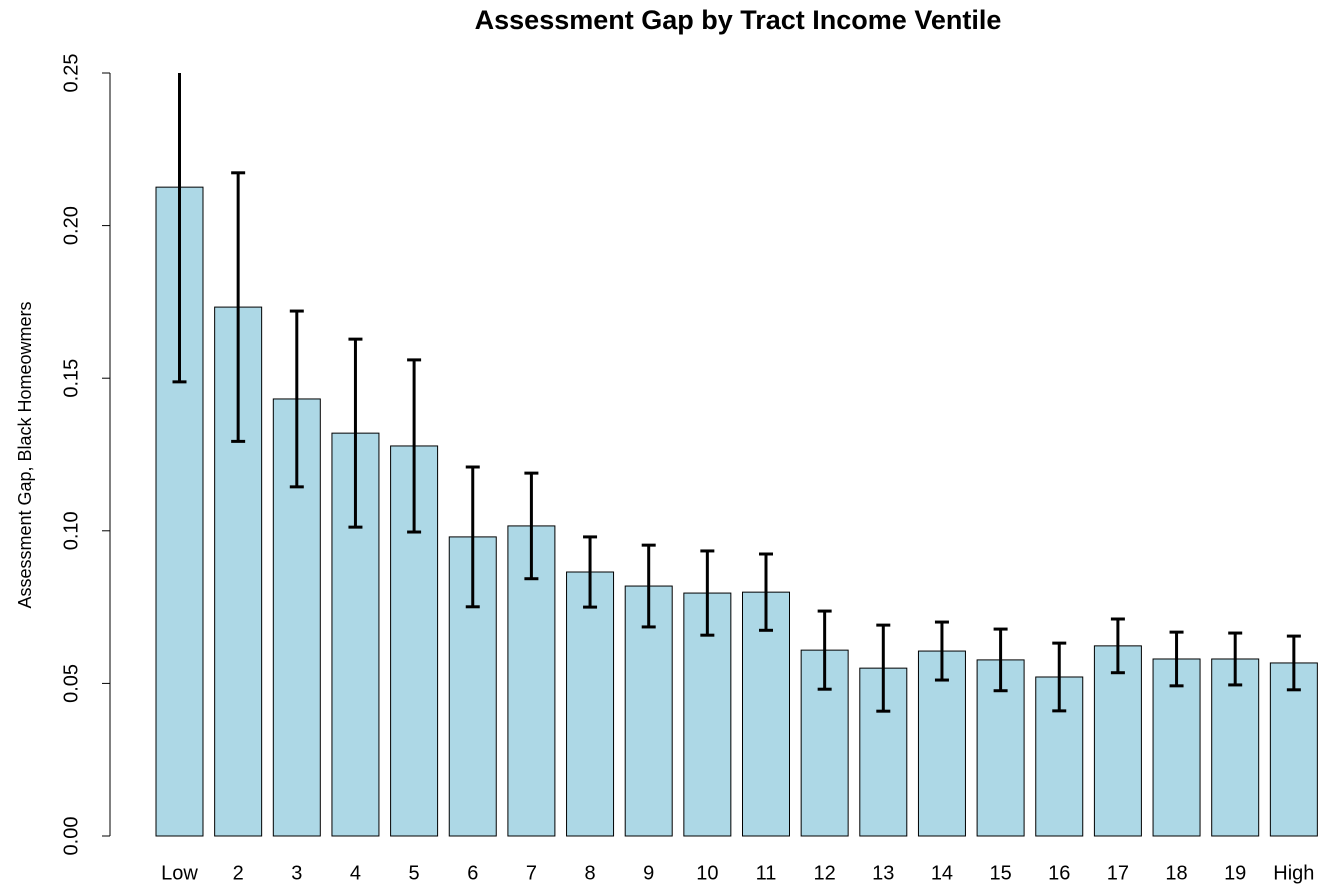 This screenshot has height=890, width=1339. Describe the element at coordinates (1000, 873) in the screenshot. I see `x-tick-label: 15` at that location.